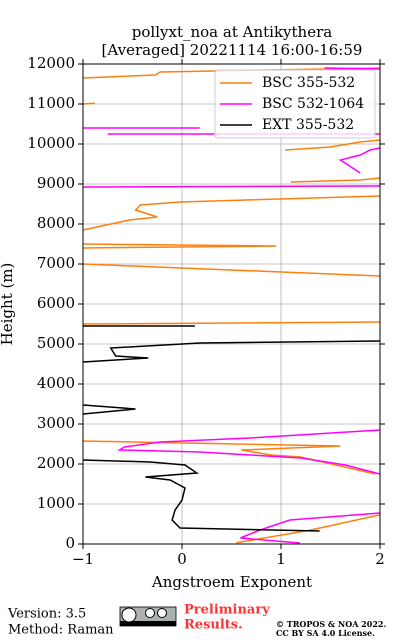  Describe the element at coordinates (51, 63) in the screenshot. I see `y-tick-label: 12000` at that location.